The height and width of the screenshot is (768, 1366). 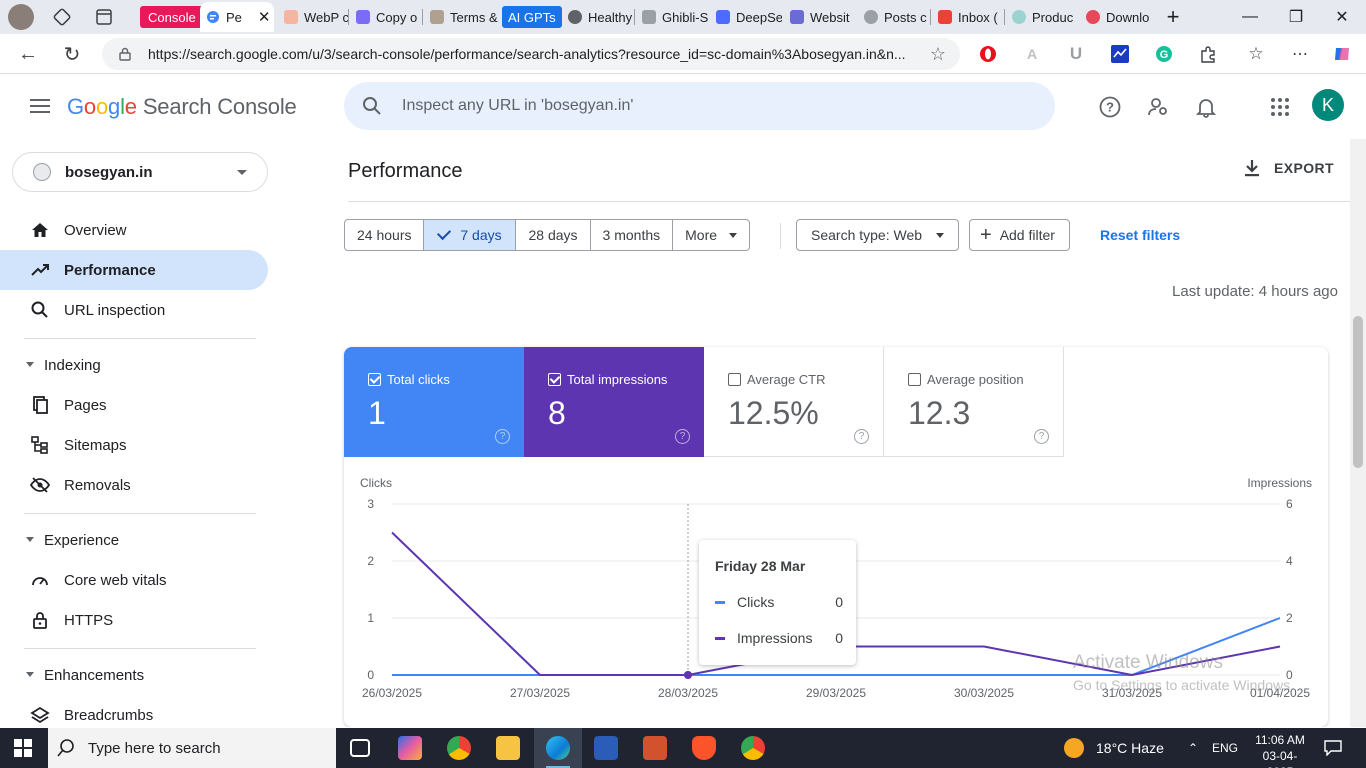 What do you see at coordinates (40, 106) in the screenshot?
I see `main-menu-icon` at bounding box center [40, 106].